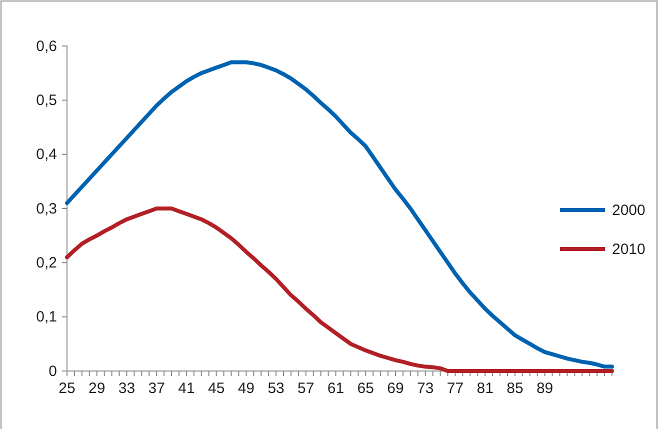 This screenshot has height=429, width=659. What do you see at coordinates (156, 388) in the screenshot?
I see `x-tick-label: 37` at bounding box center [156, 388].